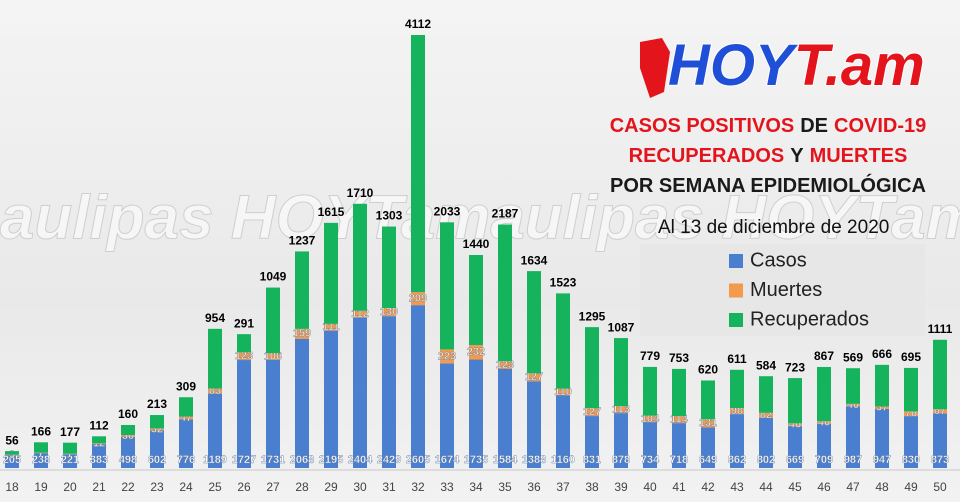  What do you see at coordinates (708, 460) in the screenshot?
I see `value-label: 649` at bounding box center [708, 460].